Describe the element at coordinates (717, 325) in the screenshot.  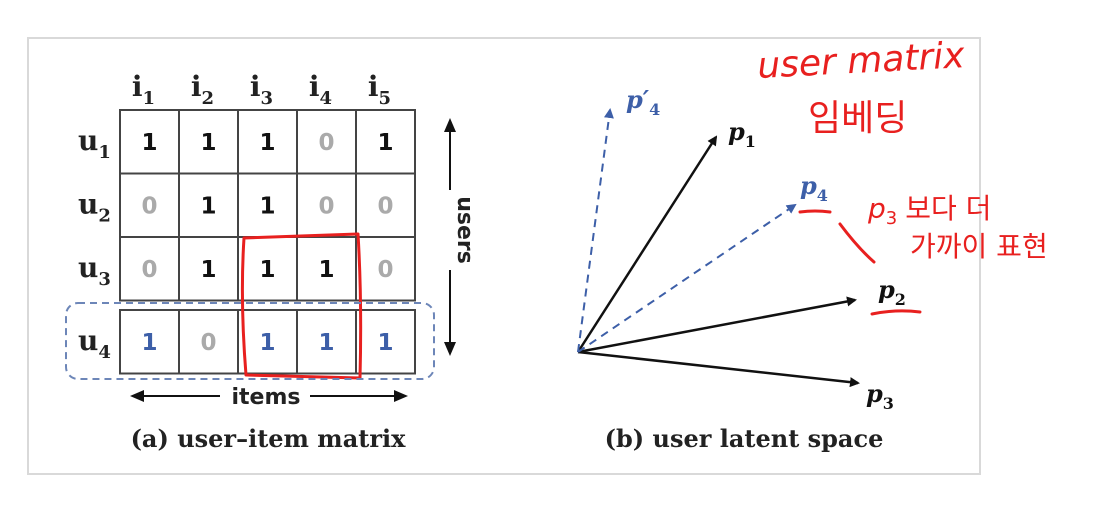
I see `vector-p2` at that location.